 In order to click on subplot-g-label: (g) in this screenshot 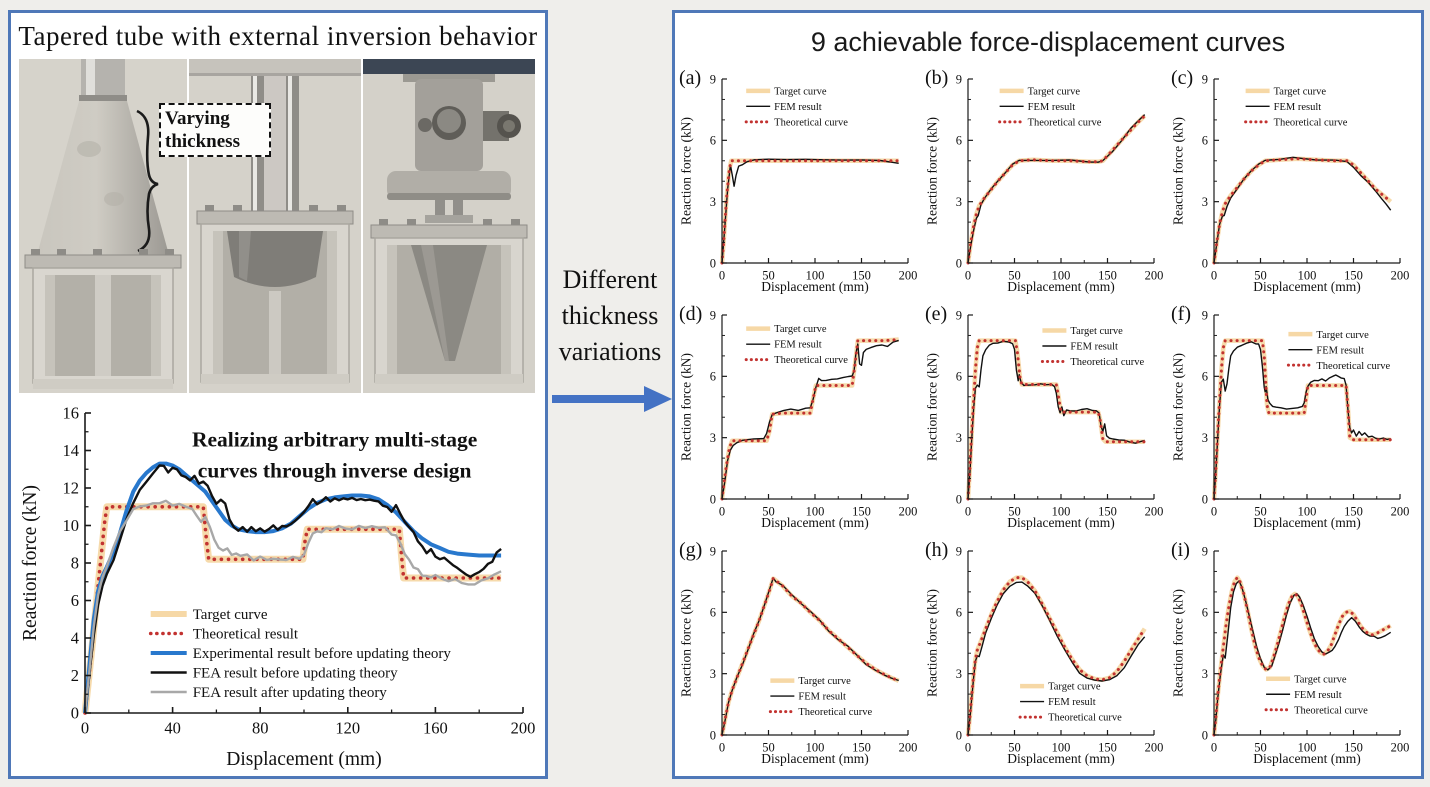, I will do `click(691, 550)`.